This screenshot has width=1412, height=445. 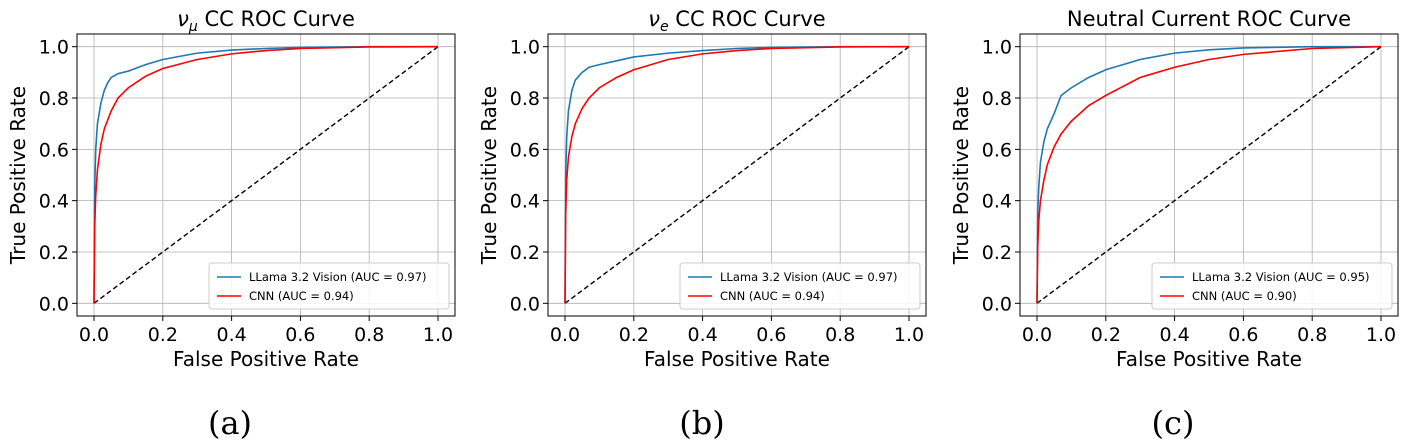 I want to click on panel-title: νe CC ROC Curve, so click(x=736, y=21).